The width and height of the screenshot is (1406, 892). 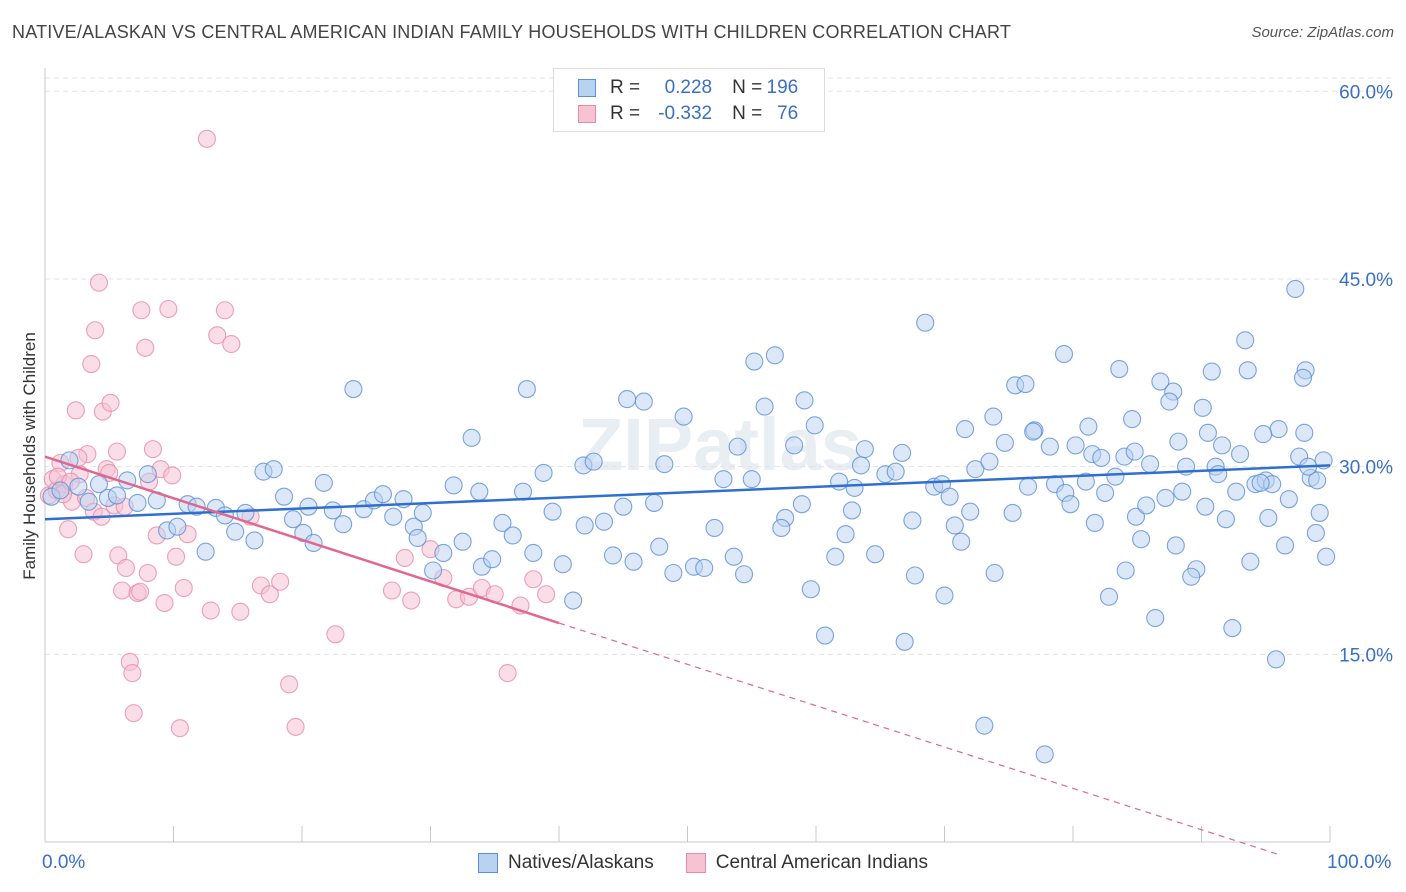 What do you see at coordinates (1366, 280) in the screenshot?
I see `y-tick-label: 45.0%` at bounding box center [1366, 280].